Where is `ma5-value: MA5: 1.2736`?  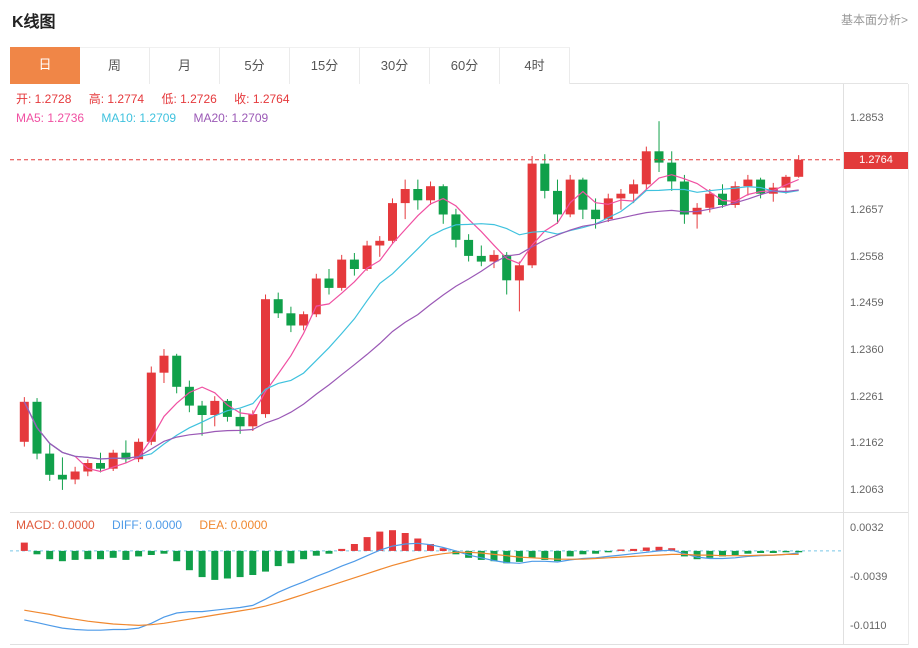
ma5-value: MA5: 1.2736 is located at coordinates (50, 118).